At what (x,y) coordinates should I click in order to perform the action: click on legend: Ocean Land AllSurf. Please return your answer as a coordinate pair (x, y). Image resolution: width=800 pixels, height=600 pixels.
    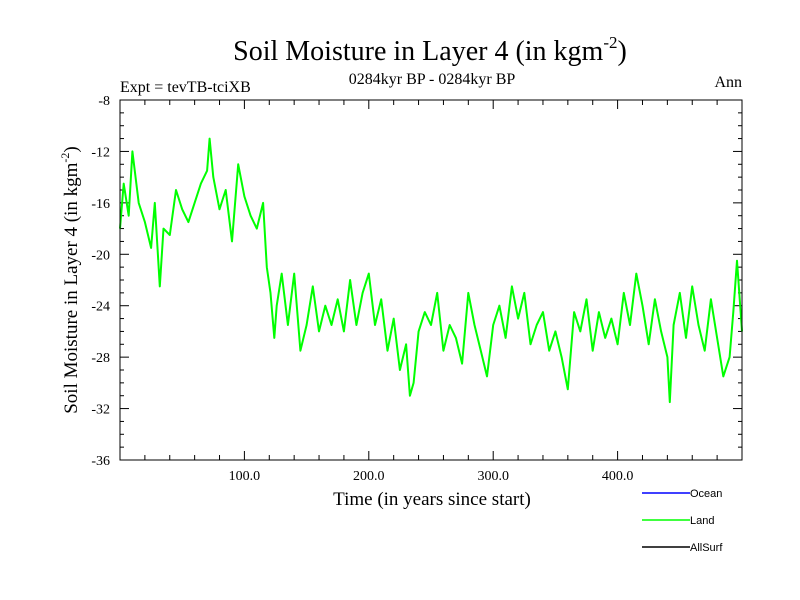
    Looking at the image, I should click on (682, 521).